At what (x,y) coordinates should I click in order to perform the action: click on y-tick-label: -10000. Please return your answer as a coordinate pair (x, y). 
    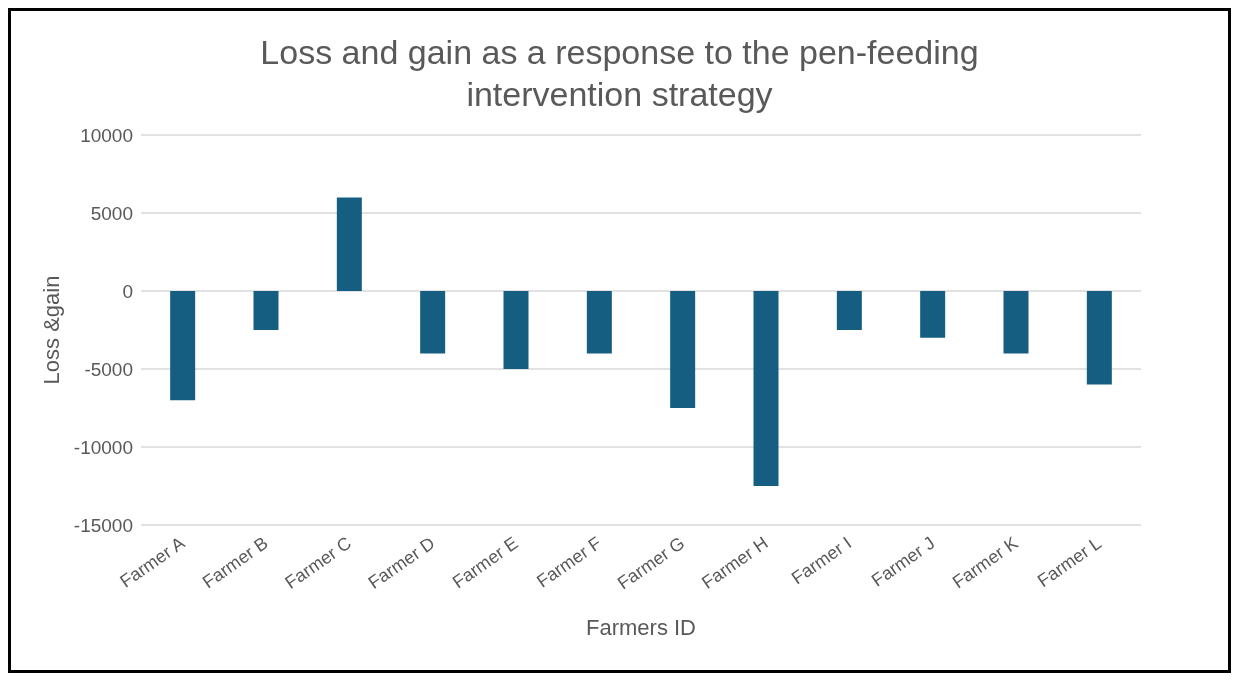
    Looking at the image, I should click on (103, 447).